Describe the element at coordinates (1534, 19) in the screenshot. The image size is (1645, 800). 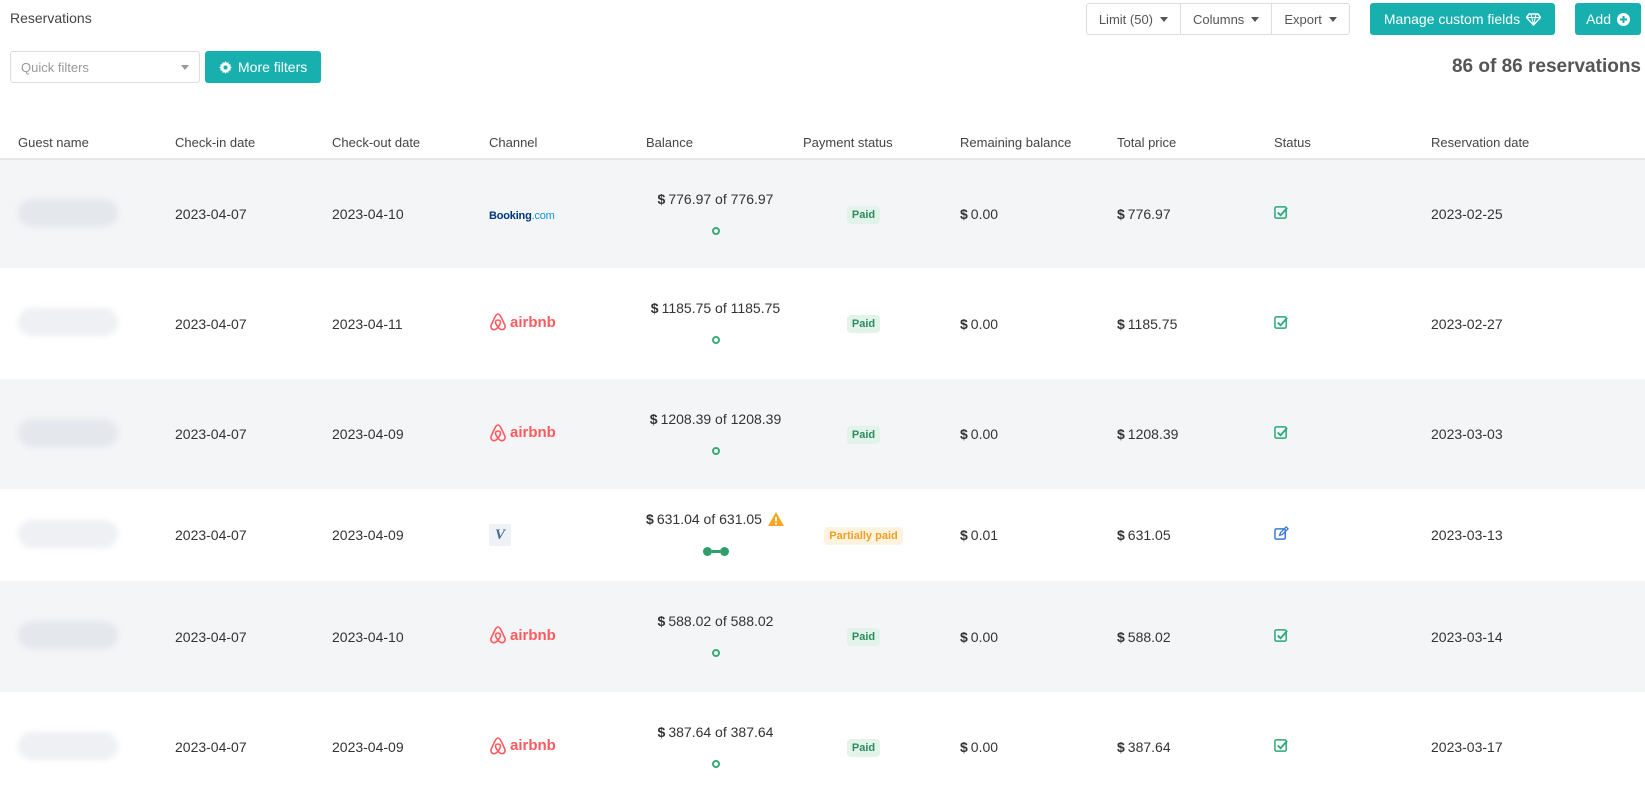
I see `diamond-icon` at that location.